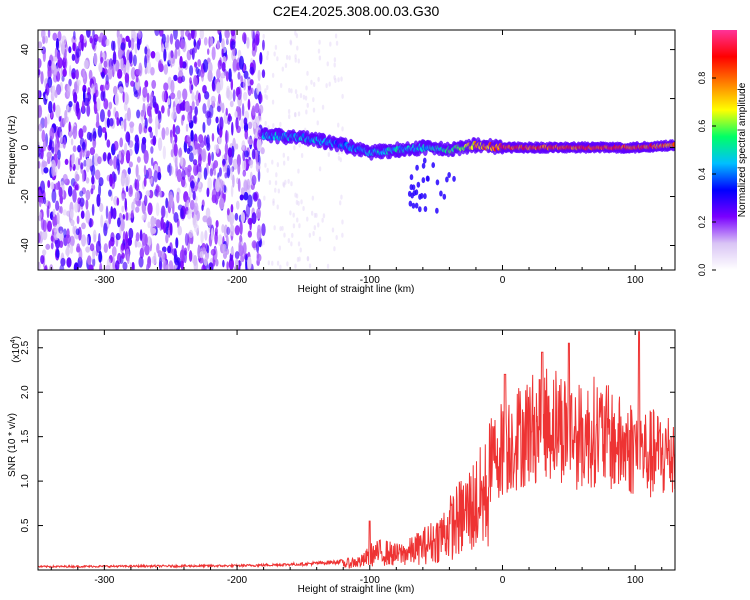 The height and width of the screenshot is (600, 750). What do you see at coordinates (25, 436) in the screenshot?
I see `y-tick-label: 1.5` at bounding box center [25, 436].